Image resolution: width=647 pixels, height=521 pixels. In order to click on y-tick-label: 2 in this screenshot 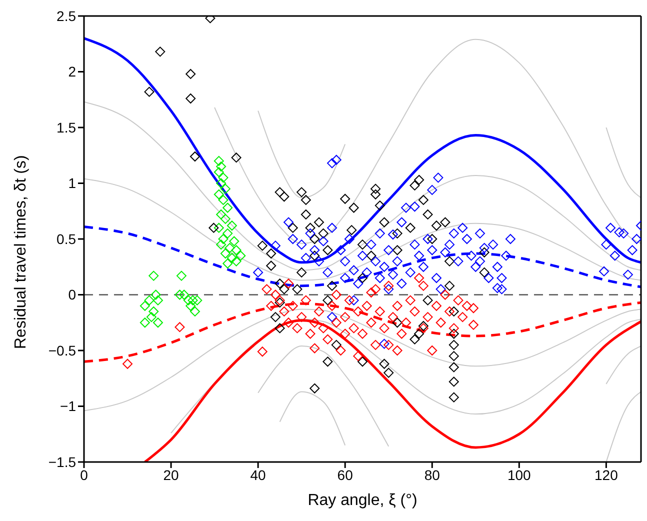, I will do `click(72, 72)`.